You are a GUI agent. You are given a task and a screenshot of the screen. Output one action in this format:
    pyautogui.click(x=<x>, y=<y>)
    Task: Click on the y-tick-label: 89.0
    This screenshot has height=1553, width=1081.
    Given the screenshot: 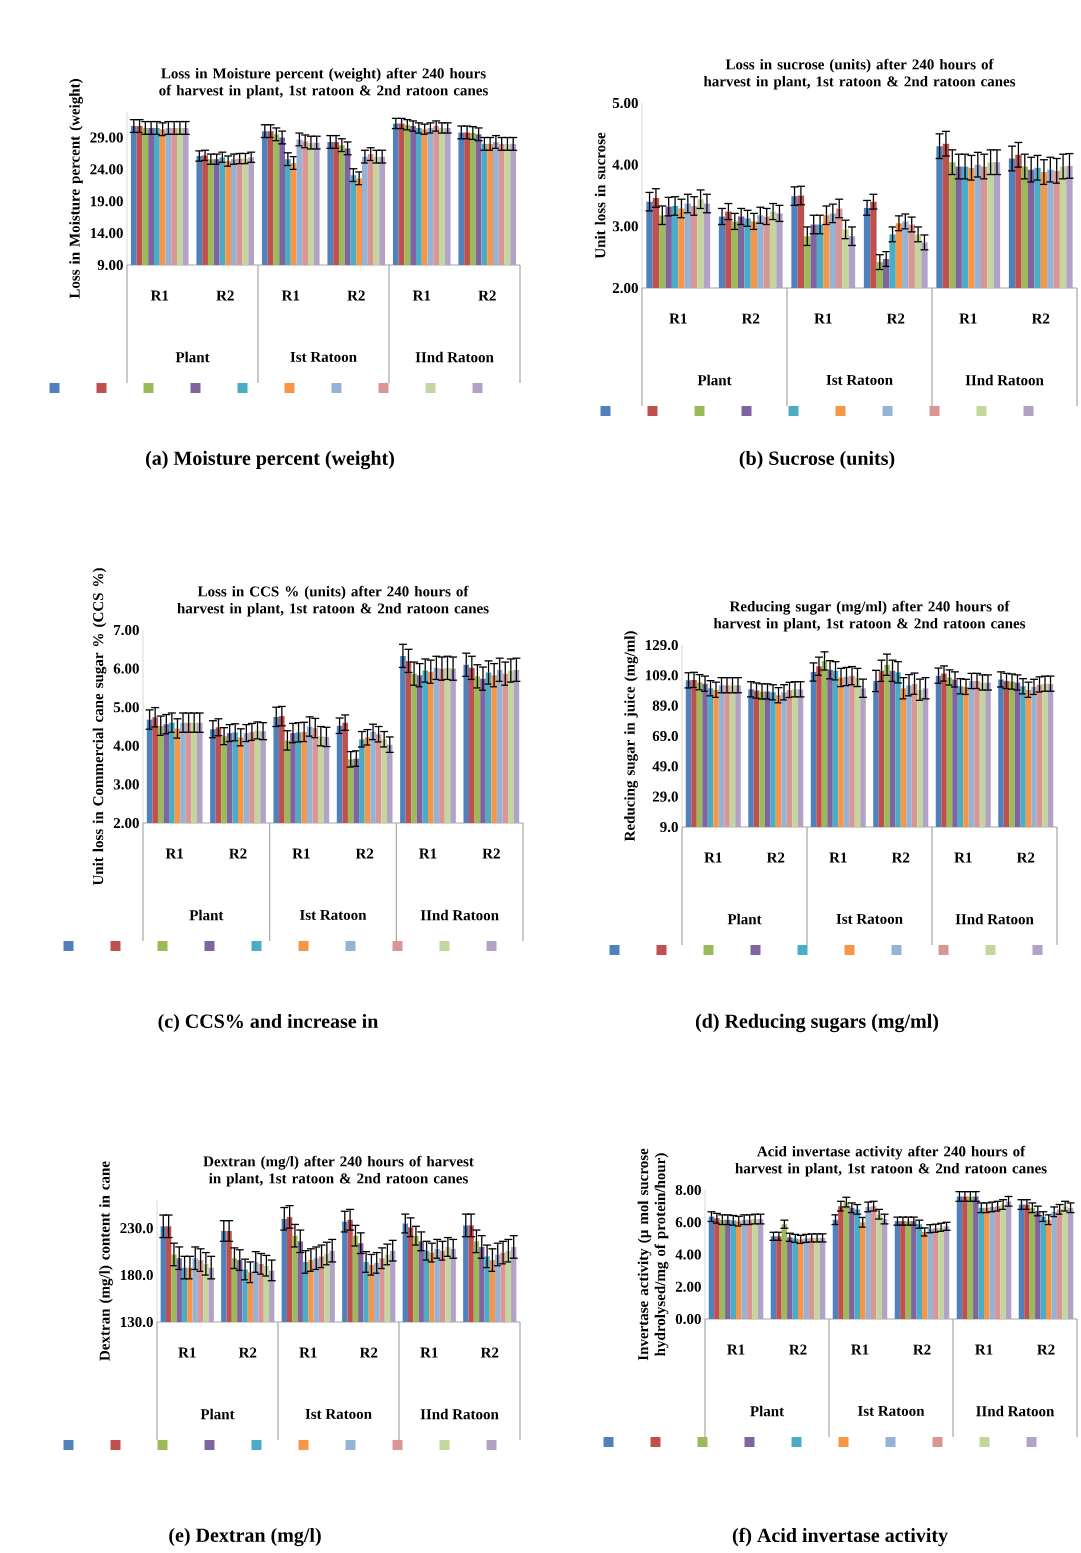 What is the action you would take?
    pyautogui.click(x=665, y=705)
    